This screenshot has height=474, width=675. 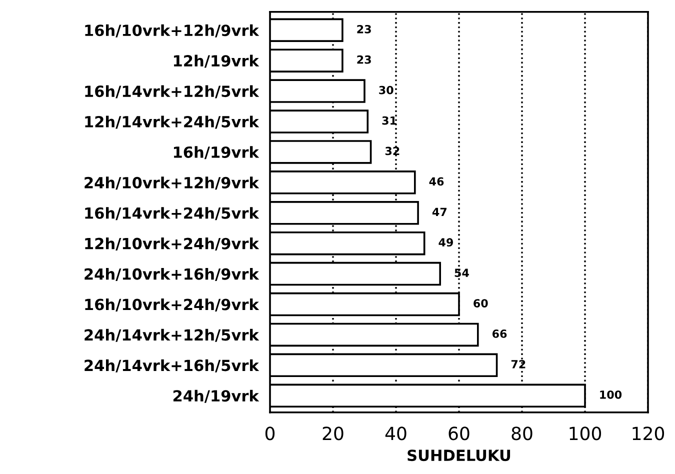 I want to click on data-label: 66, so click(x=499, y=334).